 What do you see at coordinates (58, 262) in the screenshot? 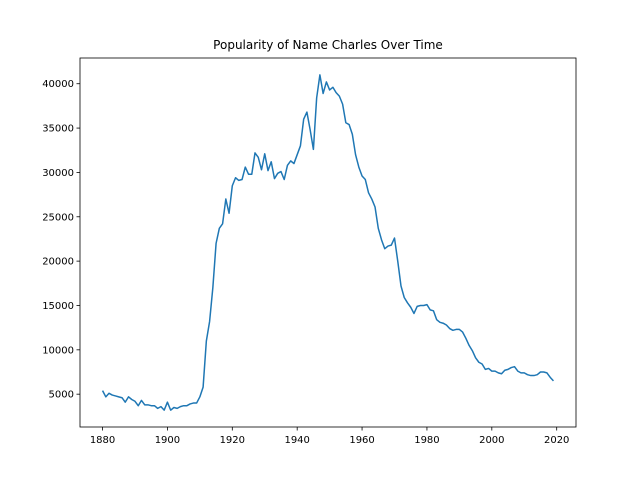
I see `y-tick-label: 20000` at bounding box center [58, 262].